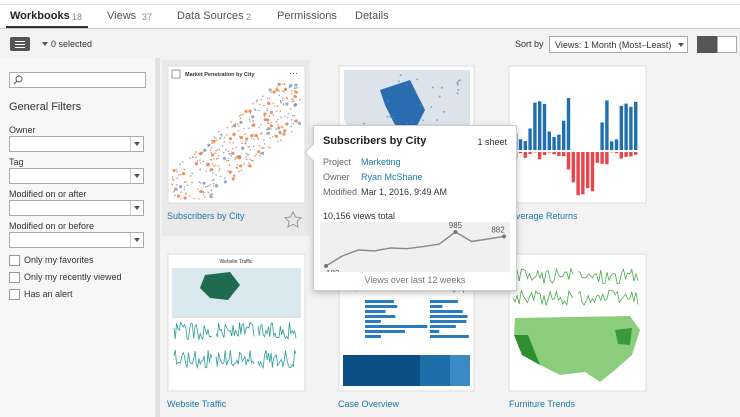 The image size is (740, 417). What do you see at coordinates (40, 16) in the screenshot?
I see `tab: Workbooks` at bounding box center [40, 16].